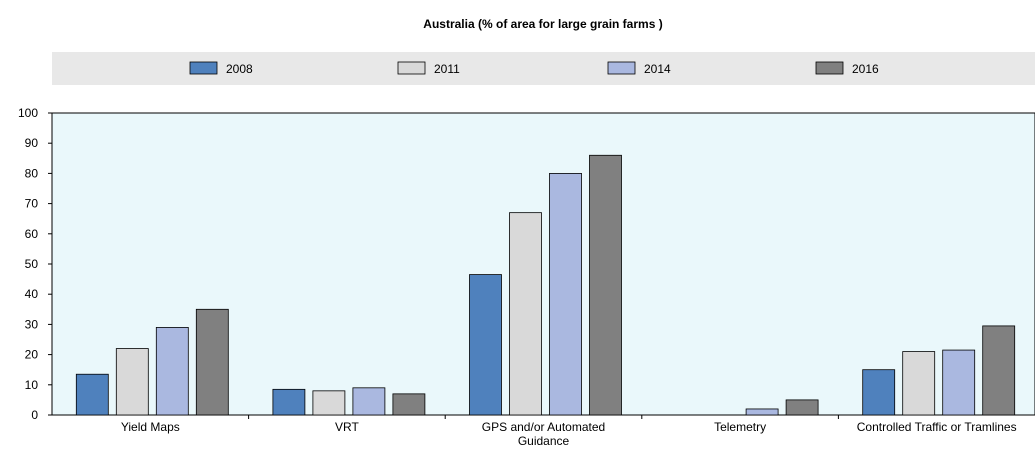  What do you see at coordinates (32, 173) in the screenshot?
I see `y-tick-label: 80` at bounding box center [32, 173].